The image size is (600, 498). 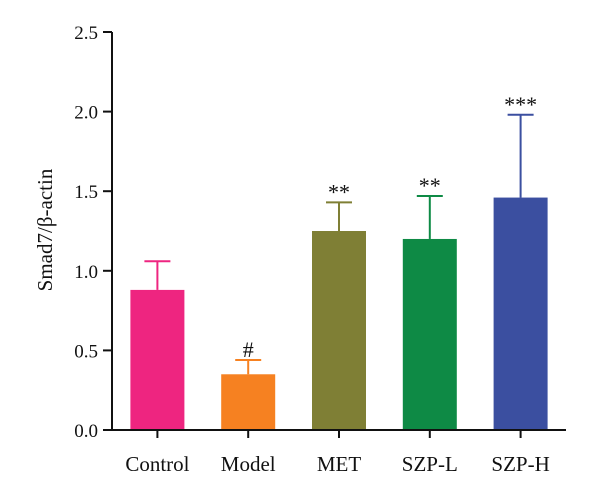 I want to click on x-category-label: SZP-H, so click(x=520, y=464).